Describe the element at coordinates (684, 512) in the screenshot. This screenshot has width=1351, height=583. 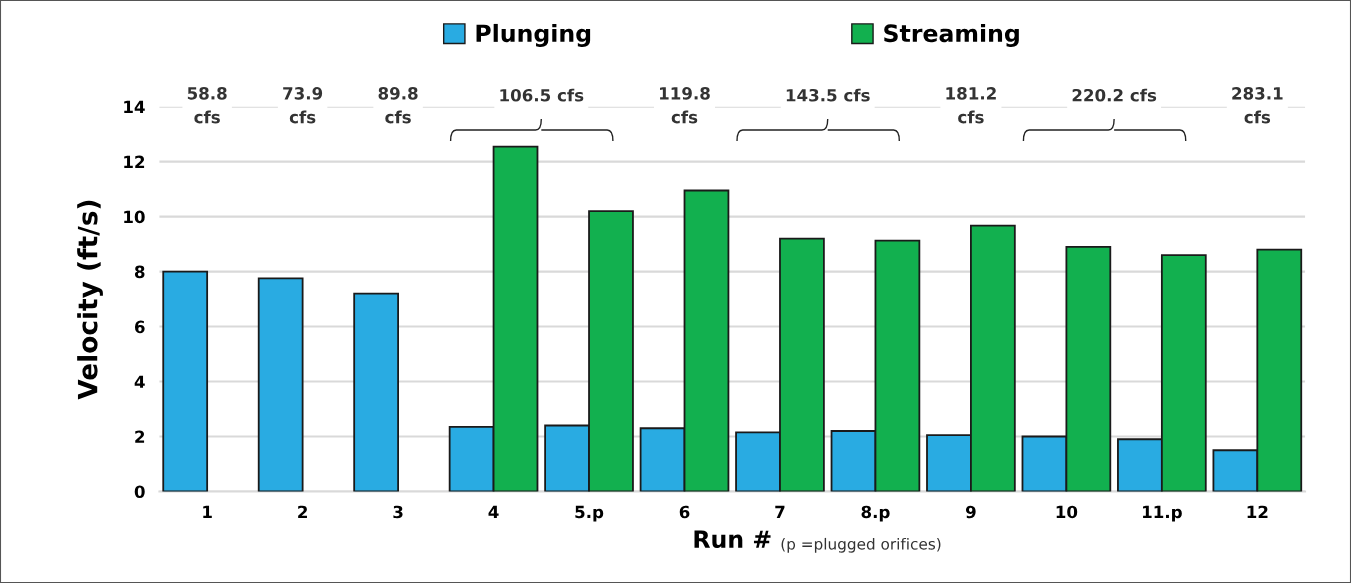
I see `x-tick-label: 6` at that location.